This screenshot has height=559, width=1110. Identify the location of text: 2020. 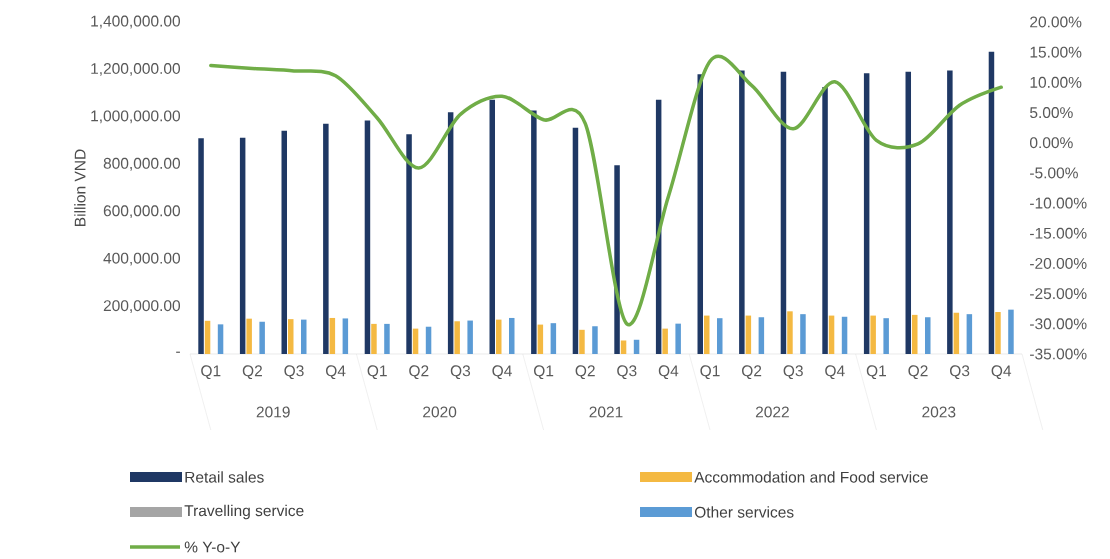
(440, 412).